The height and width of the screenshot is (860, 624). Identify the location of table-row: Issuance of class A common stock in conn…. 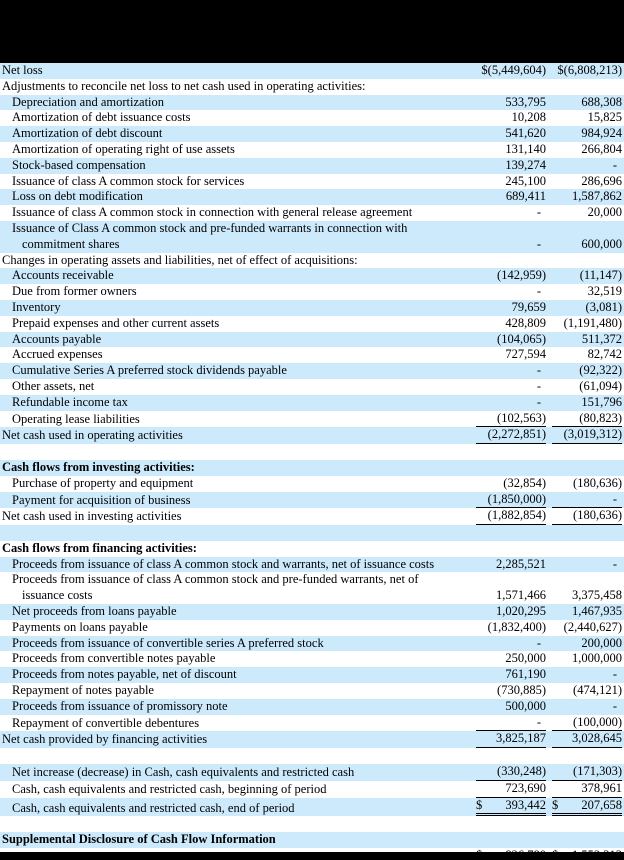
(312, 213).